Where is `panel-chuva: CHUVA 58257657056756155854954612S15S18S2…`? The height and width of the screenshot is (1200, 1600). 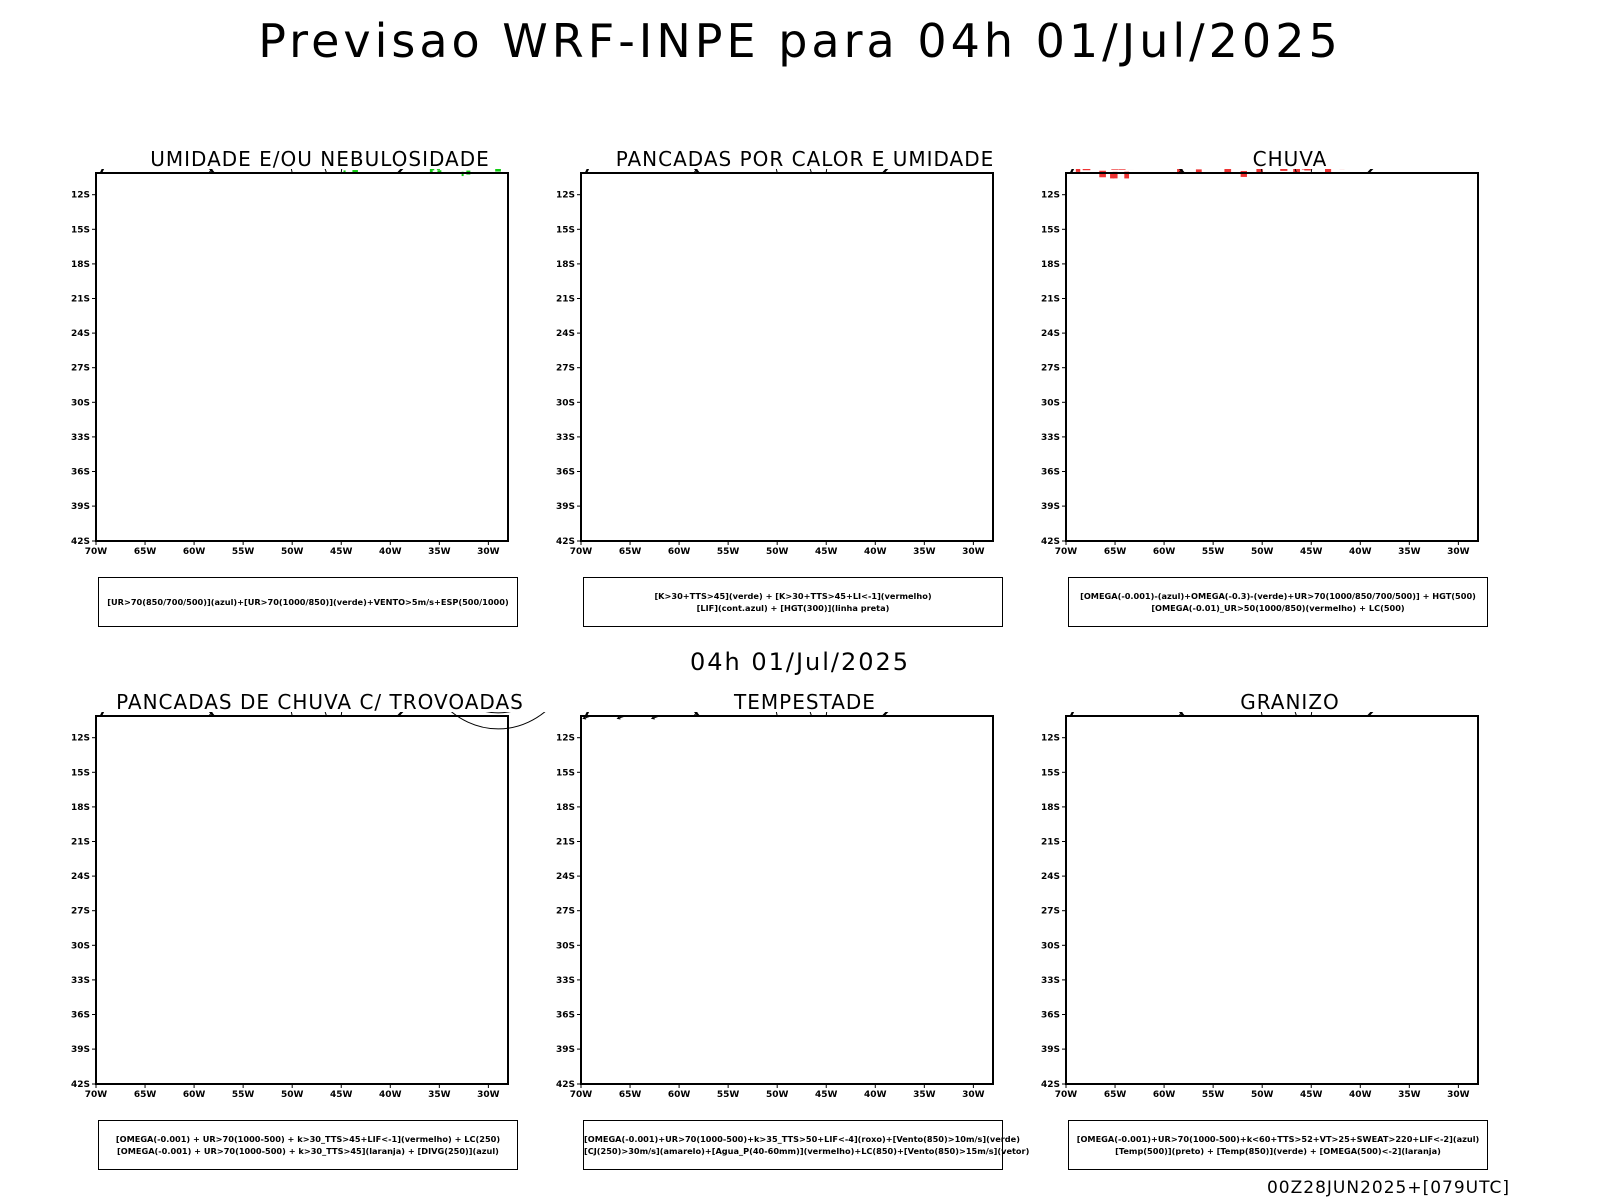
panel-chuva: CHUVA 58257657056756155854954612S15S18S2… is located at coordinates (1290, 387).